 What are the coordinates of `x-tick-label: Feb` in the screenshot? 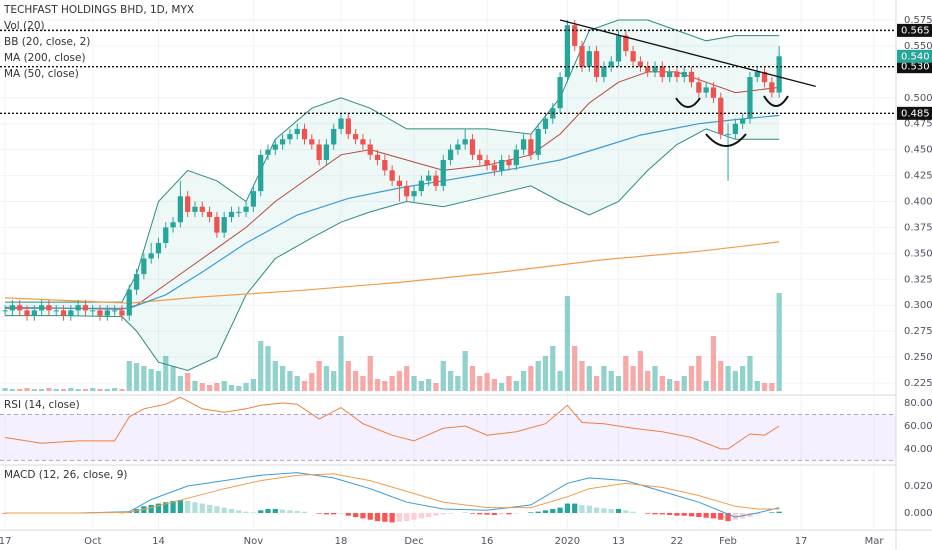 It's located at (728, 541).